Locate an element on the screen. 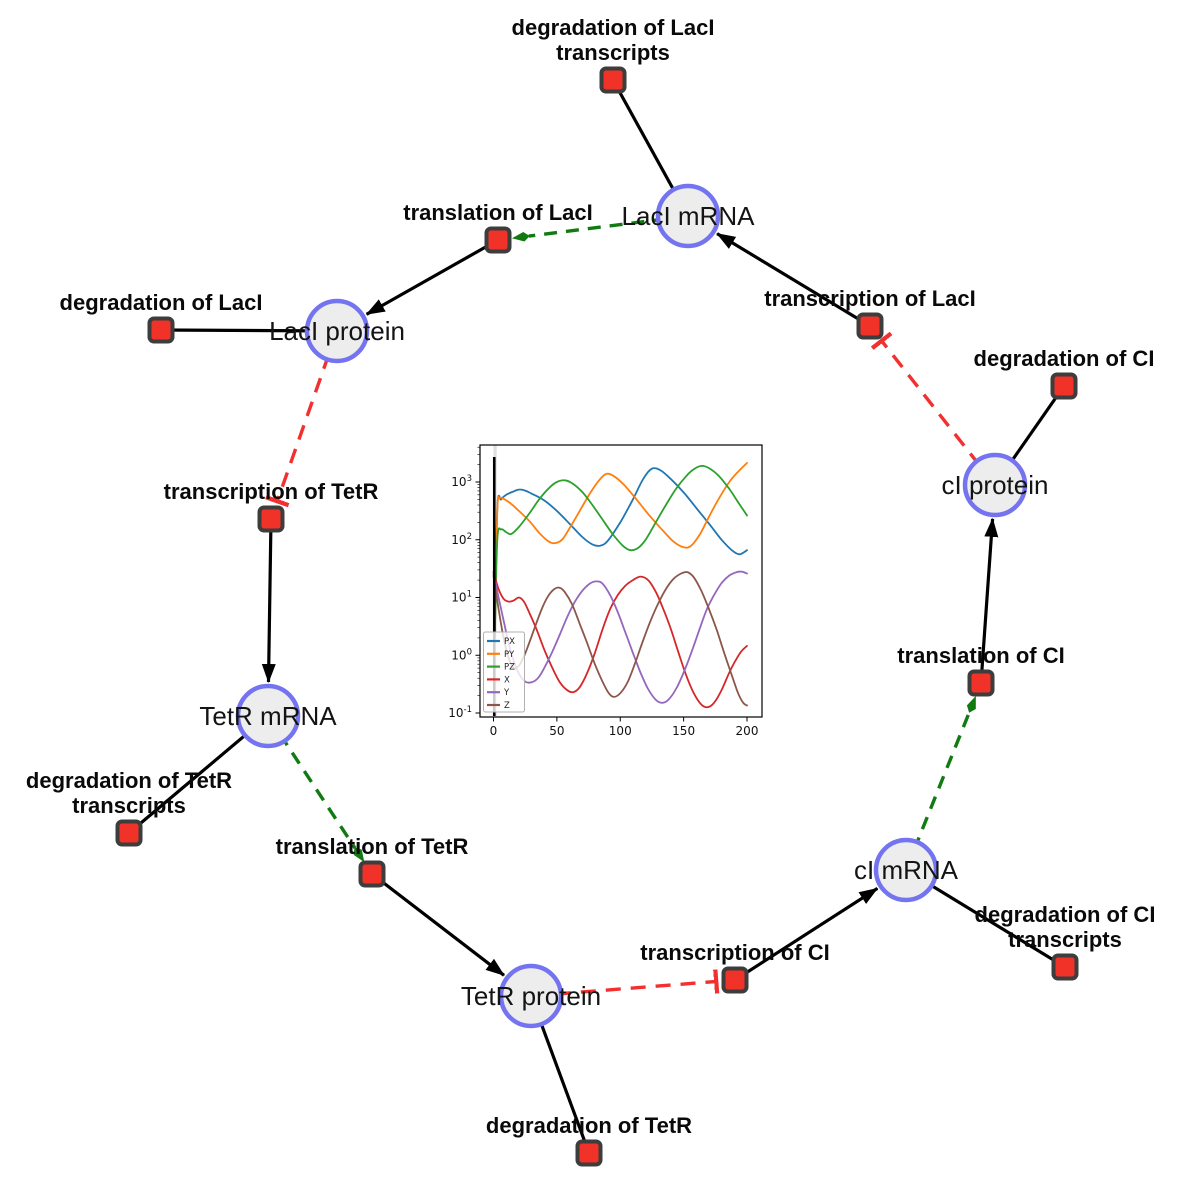 The image size is (1189, 1200). edge-production-transl_tetr-tetr_protein is located at coordinates (438, 924).